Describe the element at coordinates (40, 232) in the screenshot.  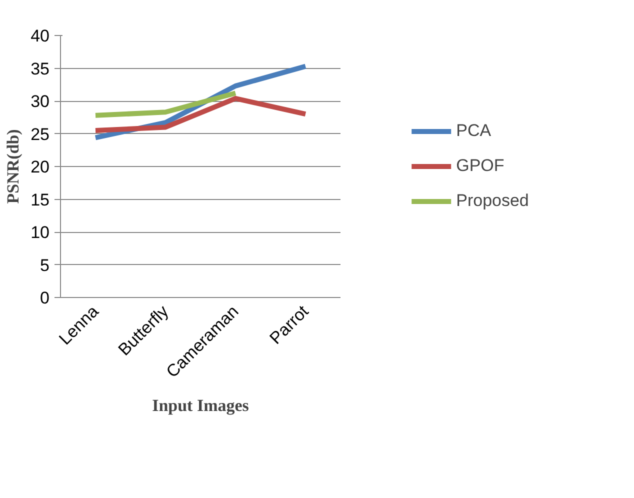
I see `y-tick-label: 10` at that location.